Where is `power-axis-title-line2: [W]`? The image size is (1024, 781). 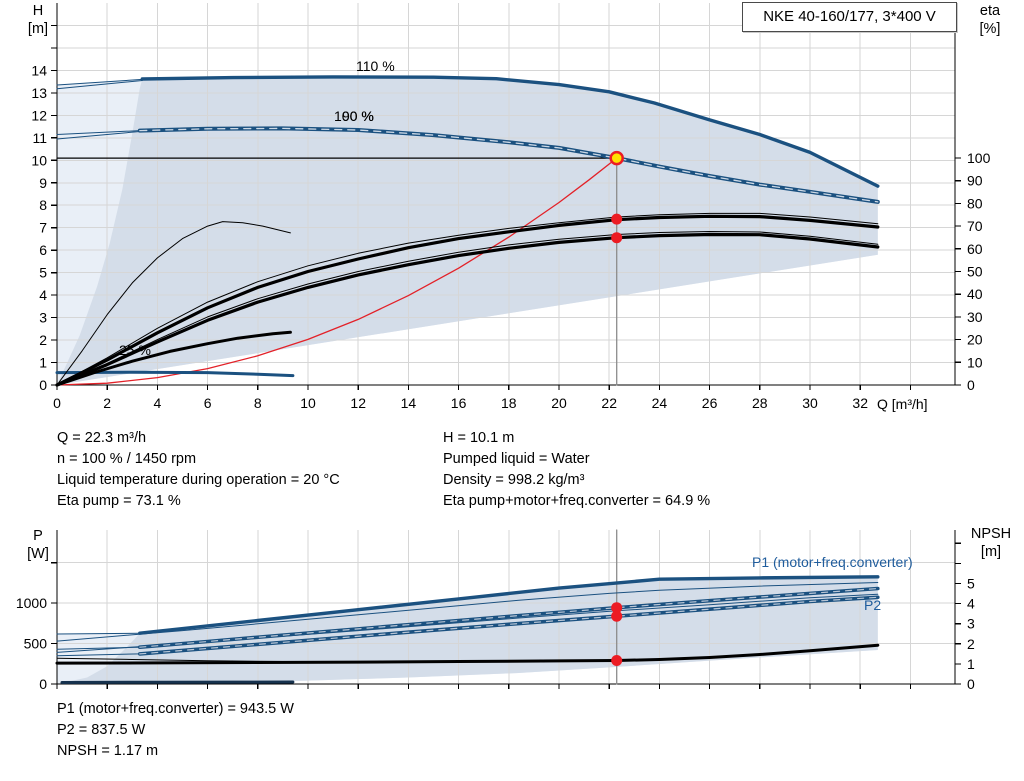
power-axis-title-line2: [W] is located at coordinates (38, 554).